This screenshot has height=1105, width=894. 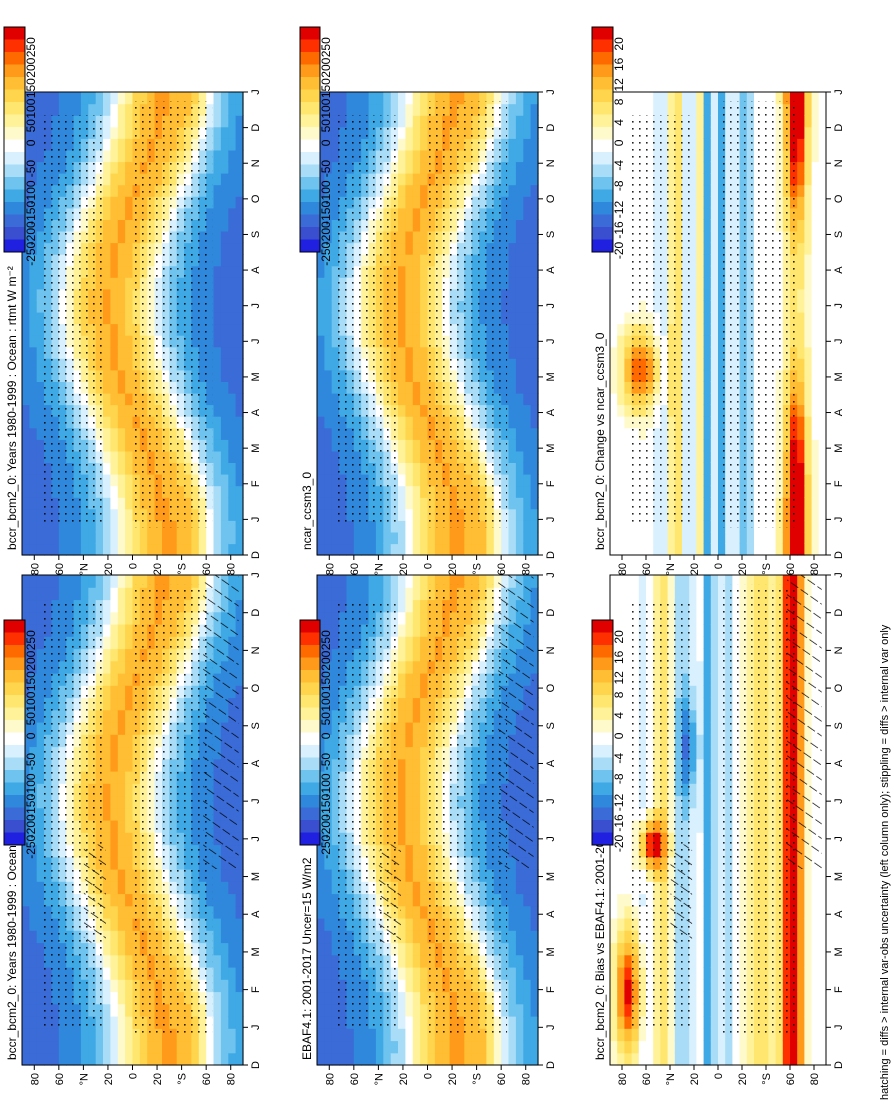 I want to click on colorbar-frame, so click(x=310, y=139).